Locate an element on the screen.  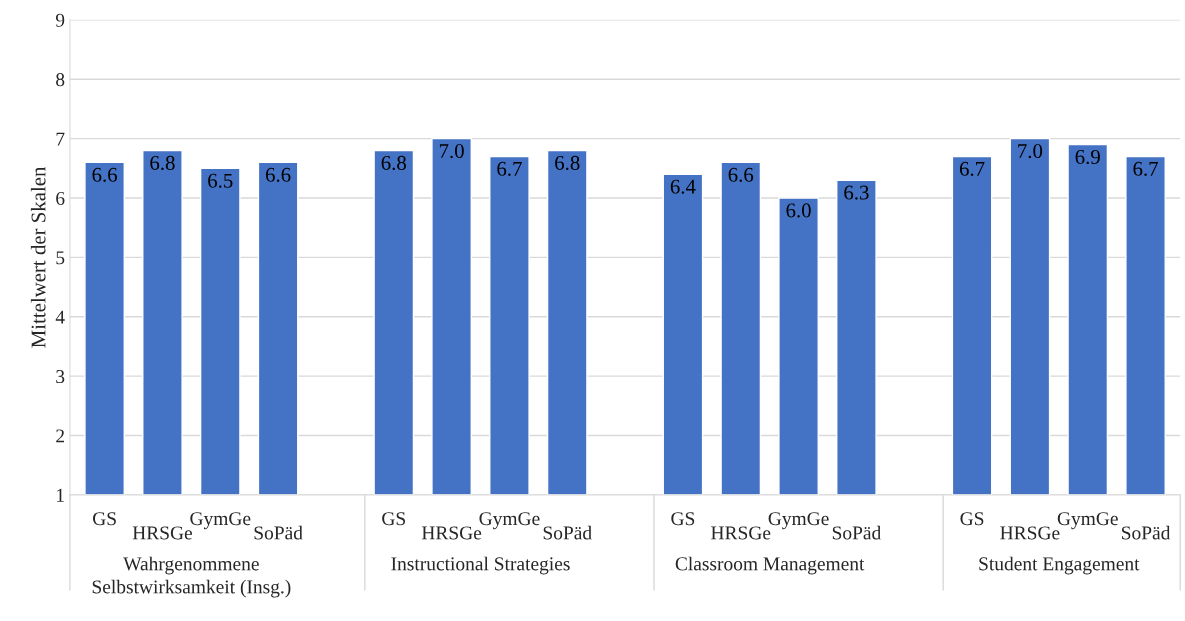
data-label: 6.0 is located at coordinates (798, 210).